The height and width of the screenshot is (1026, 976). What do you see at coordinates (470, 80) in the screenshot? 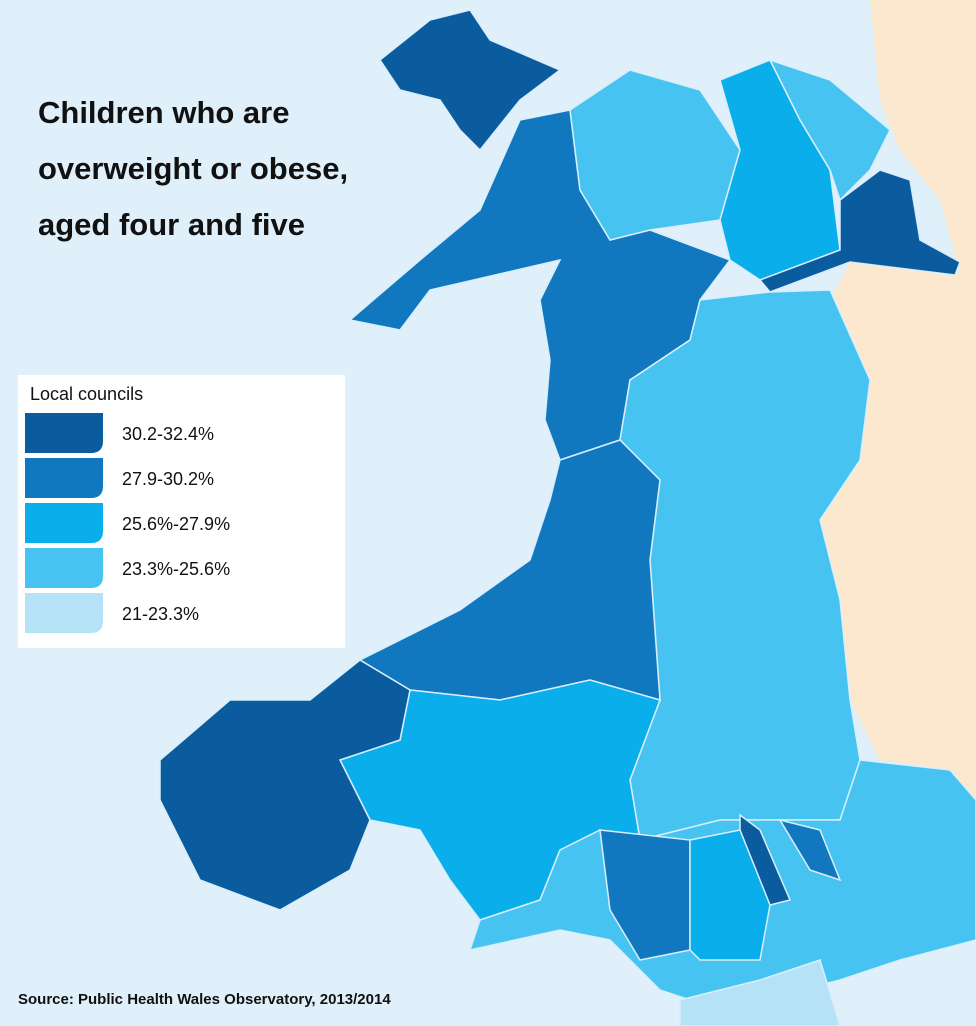
I see `anglesey` at bounding box center [470, 80].